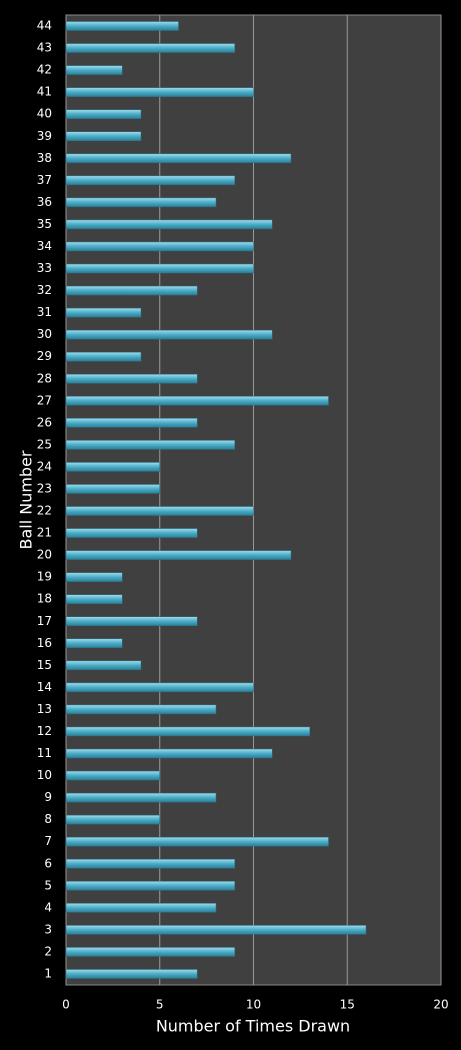 This screenshot has width=461, height=1050. I want to click on x-tick-label: 10, so click(253, 1005).